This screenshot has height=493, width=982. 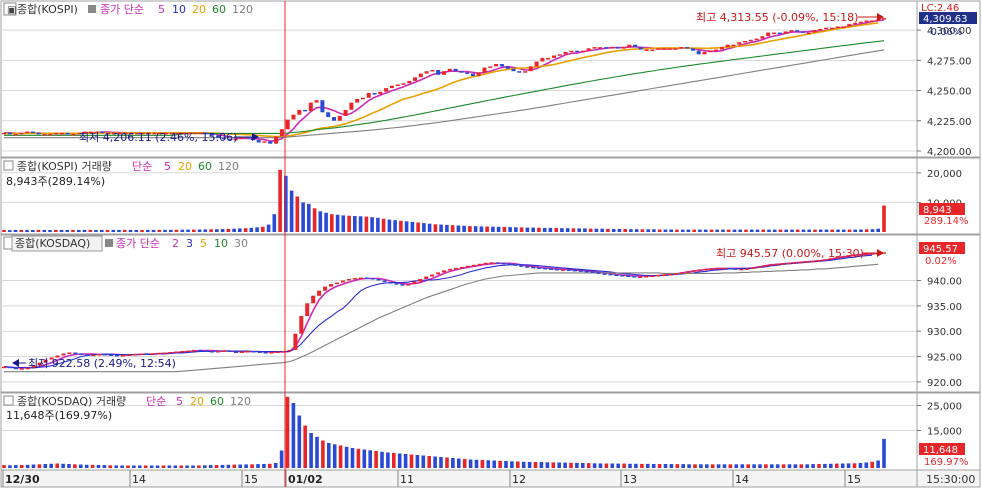 I want to click on kospi-volume-collapse-icon, so click(x=8, y=165).